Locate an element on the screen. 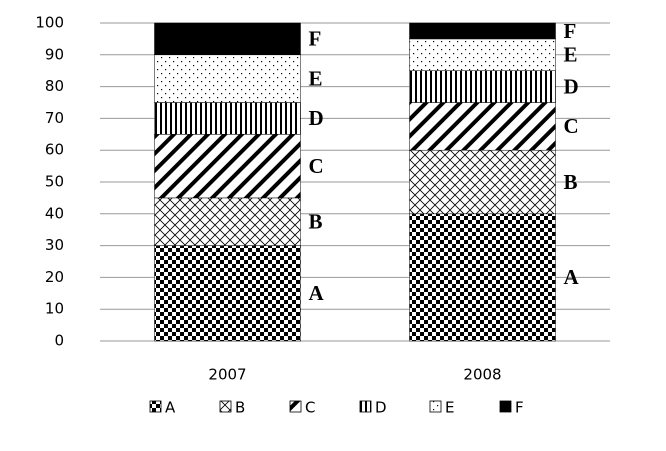 The width and height of the screenshot is (666, 451). legend-label: F is located at coordinates (519, 408).